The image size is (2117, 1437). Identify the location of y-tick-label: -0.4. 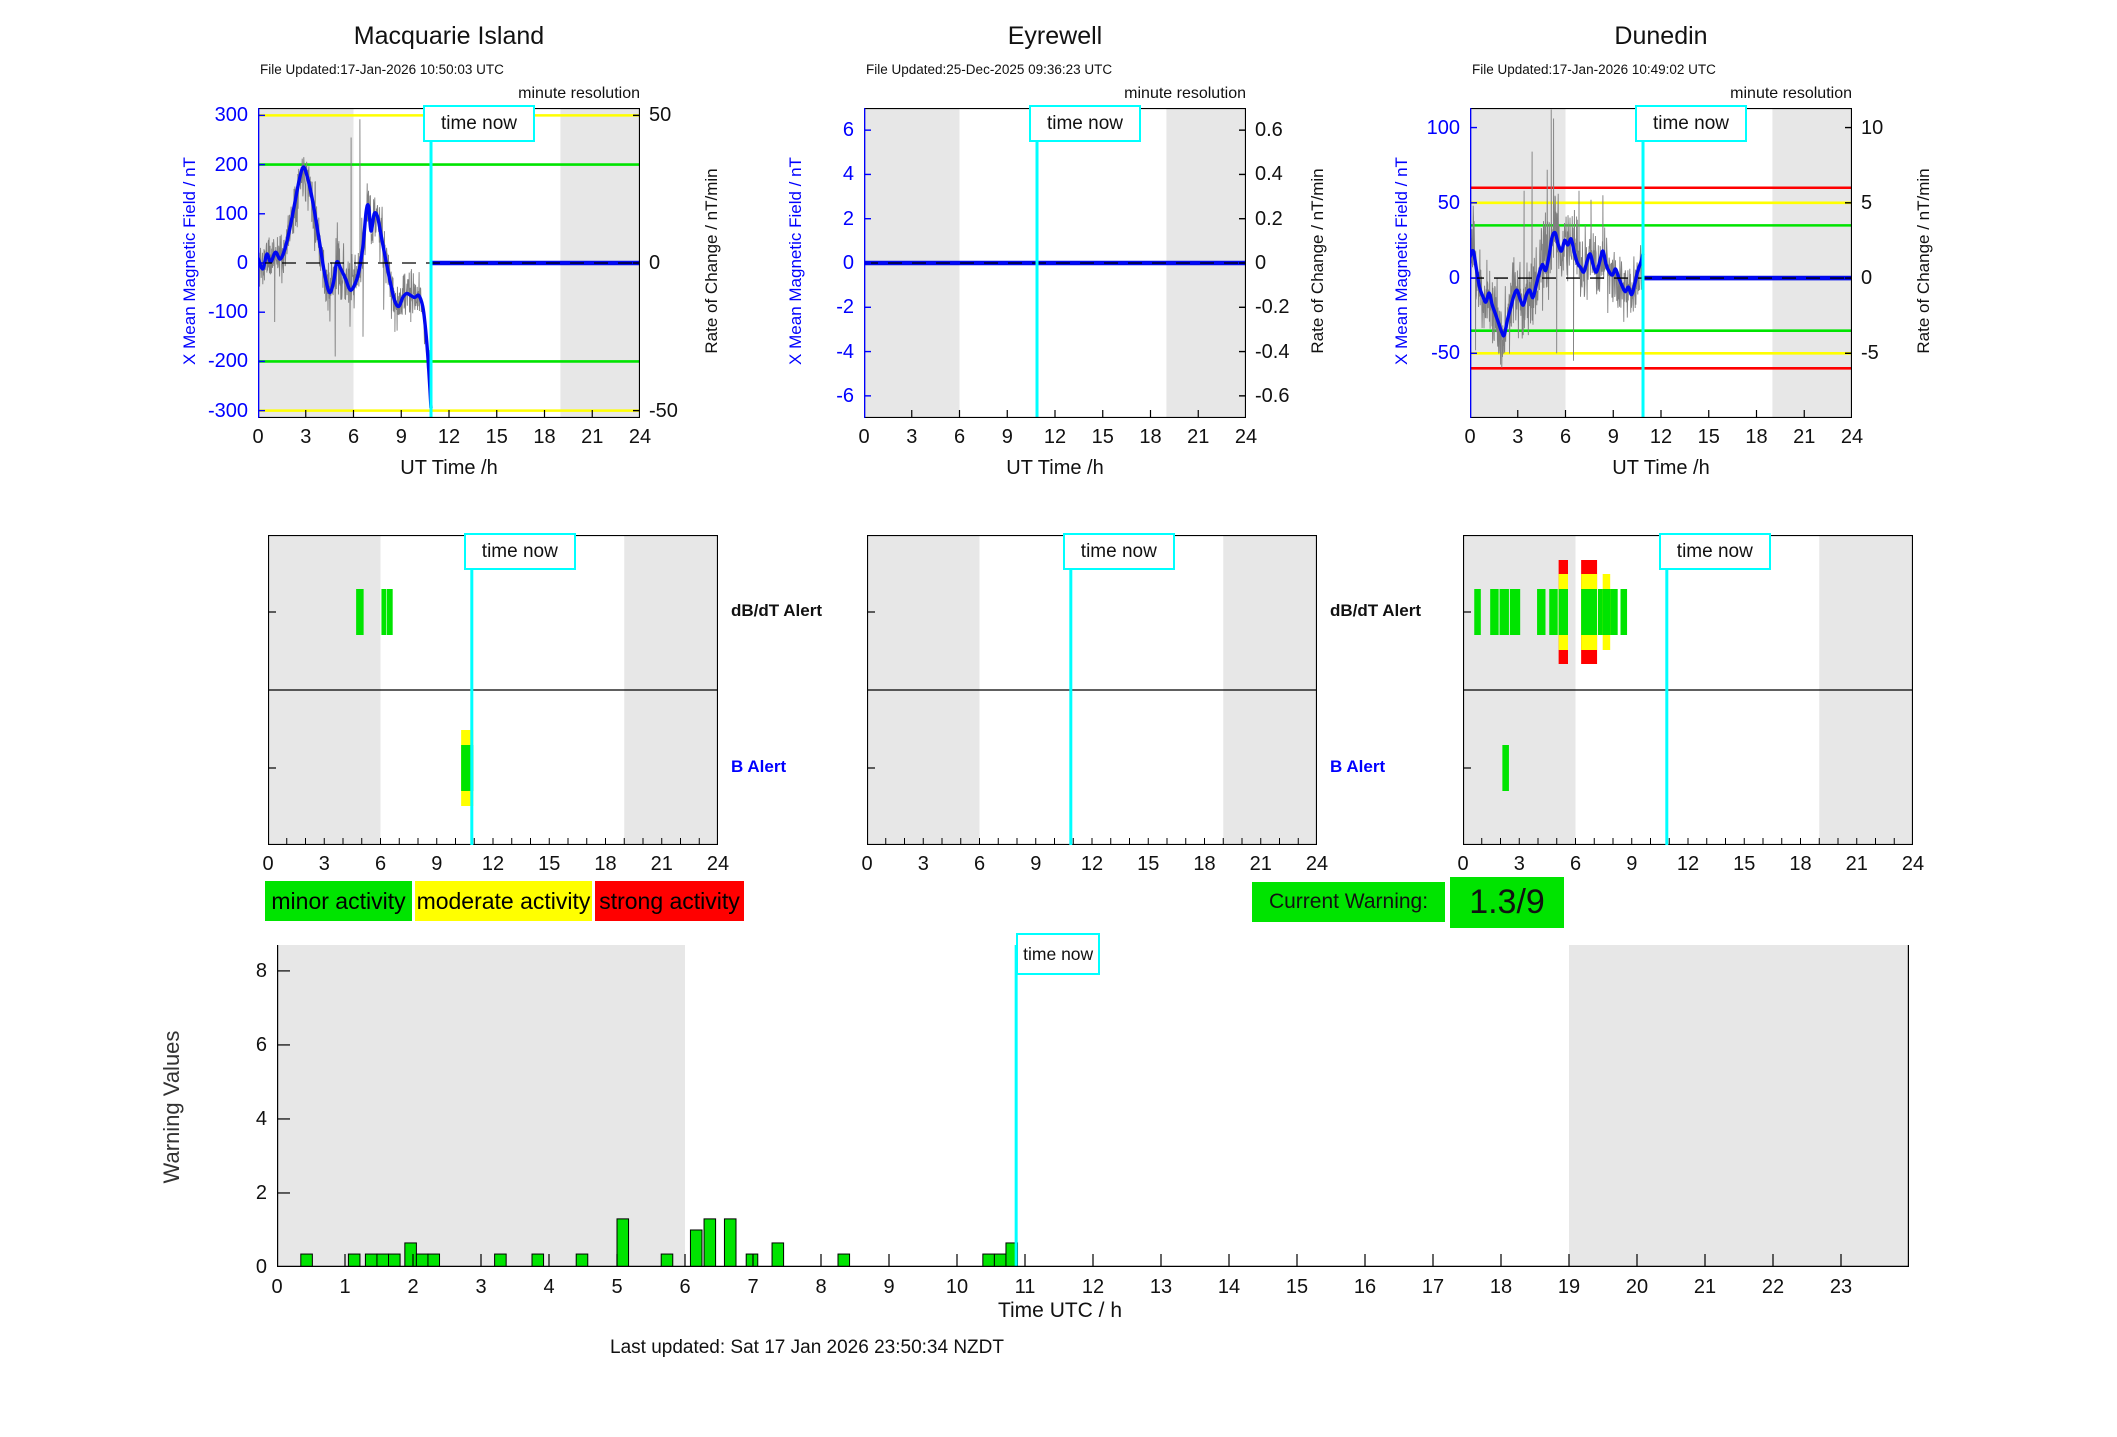
(1272, 351).